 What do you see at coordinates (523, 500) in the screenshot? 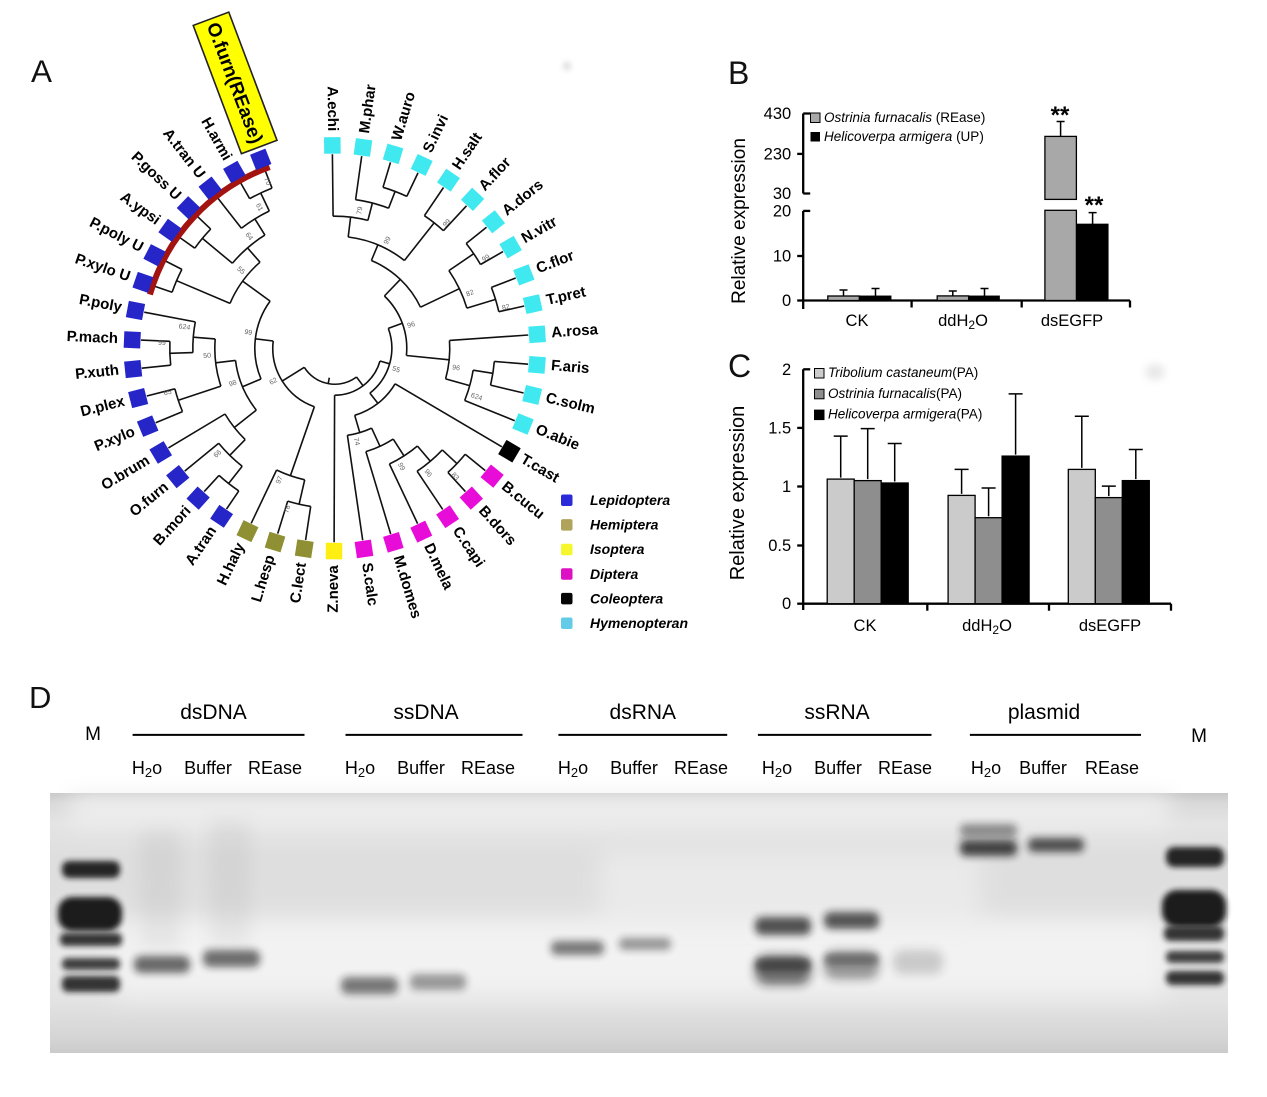
I see `svg-text: B.cucu` at bounding box center [523, 500].